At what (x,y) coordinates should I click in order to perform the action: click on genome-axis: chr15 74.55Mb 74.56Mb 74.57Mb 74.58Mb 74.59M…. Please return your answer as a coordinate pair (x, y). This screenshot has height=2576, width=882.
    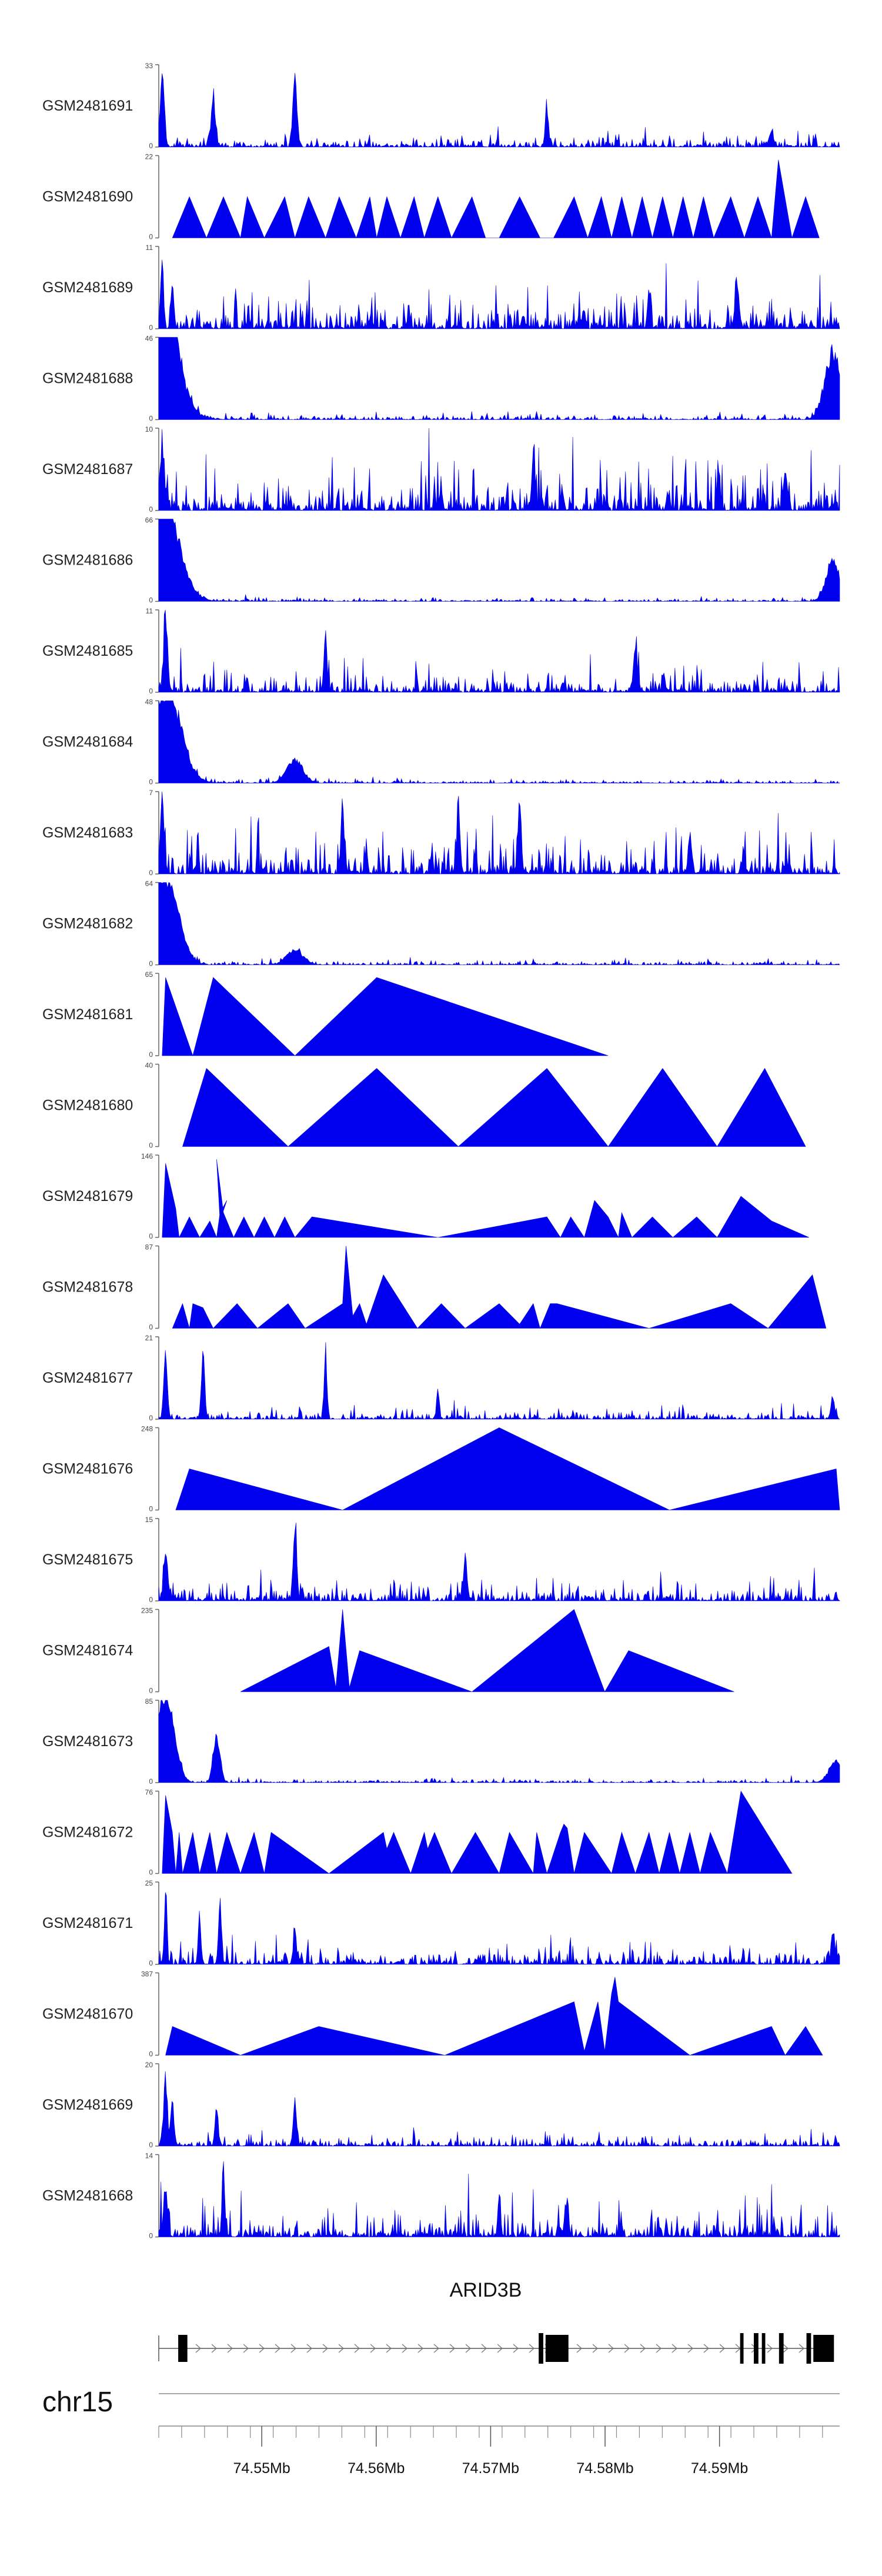
    Looking at the image, I should click on (441, 2432).